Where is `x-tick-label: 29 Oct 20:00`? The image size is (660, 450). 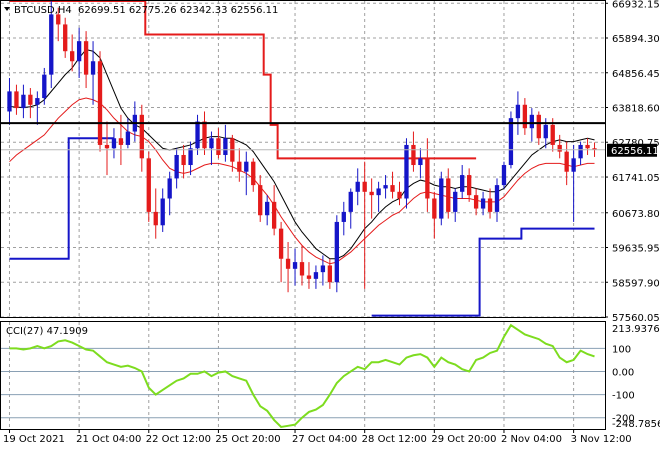
x-tick-label: 29 Oct 20:00 is located at coordinates (463, 439).